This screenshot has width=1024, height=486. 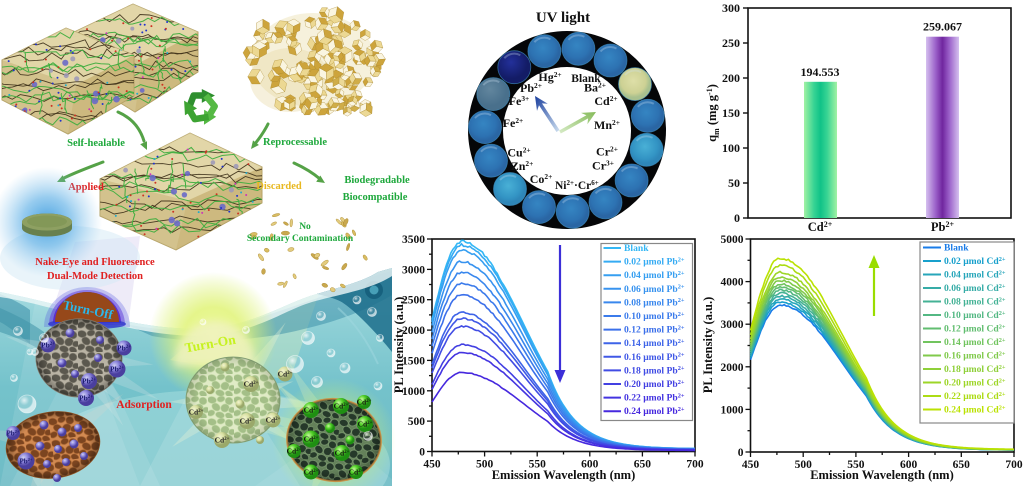 I want to click on svg-text: 0.12 μmol Cd2+, so click(x=975, y=328).